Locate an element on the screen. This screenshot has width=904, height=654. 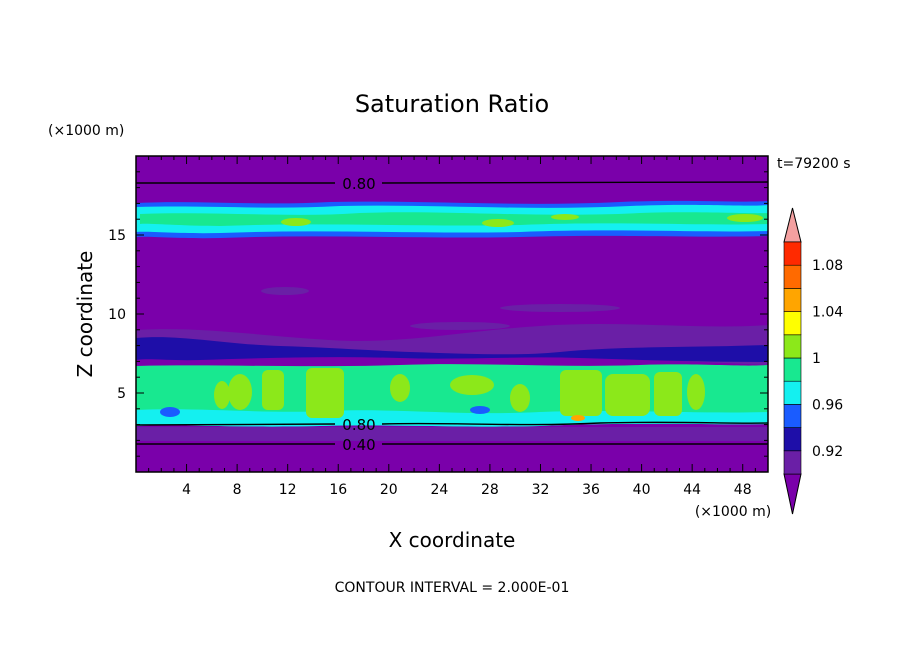
contour-label: 0.40 is located at coordinates (358, 445).